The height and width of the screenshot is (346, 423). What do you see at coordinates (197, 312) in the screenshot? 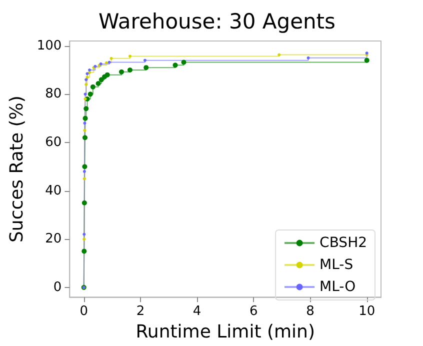
I see `x-tick-label: 4` at bounding box center [197, 312].